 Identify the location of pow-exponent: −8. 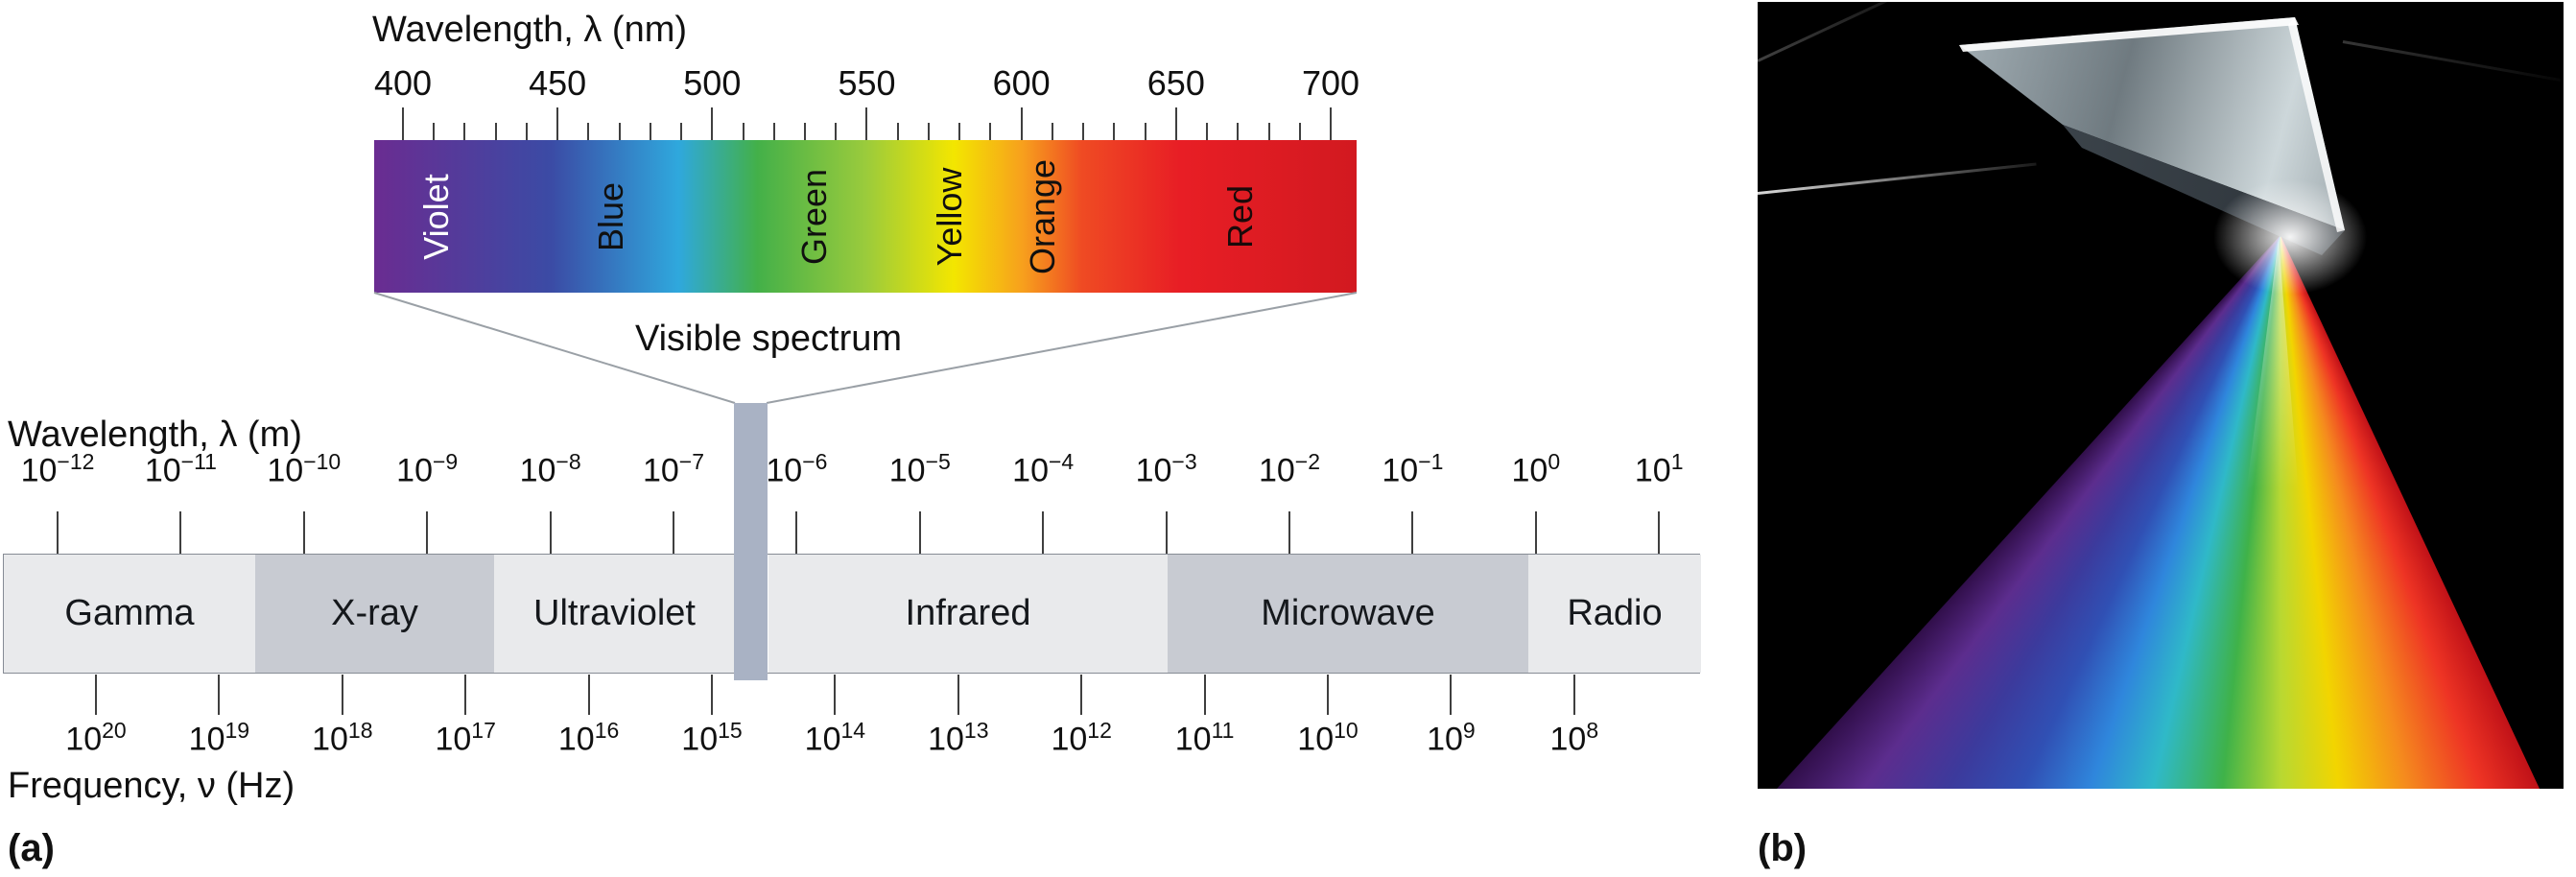
(568, 462).